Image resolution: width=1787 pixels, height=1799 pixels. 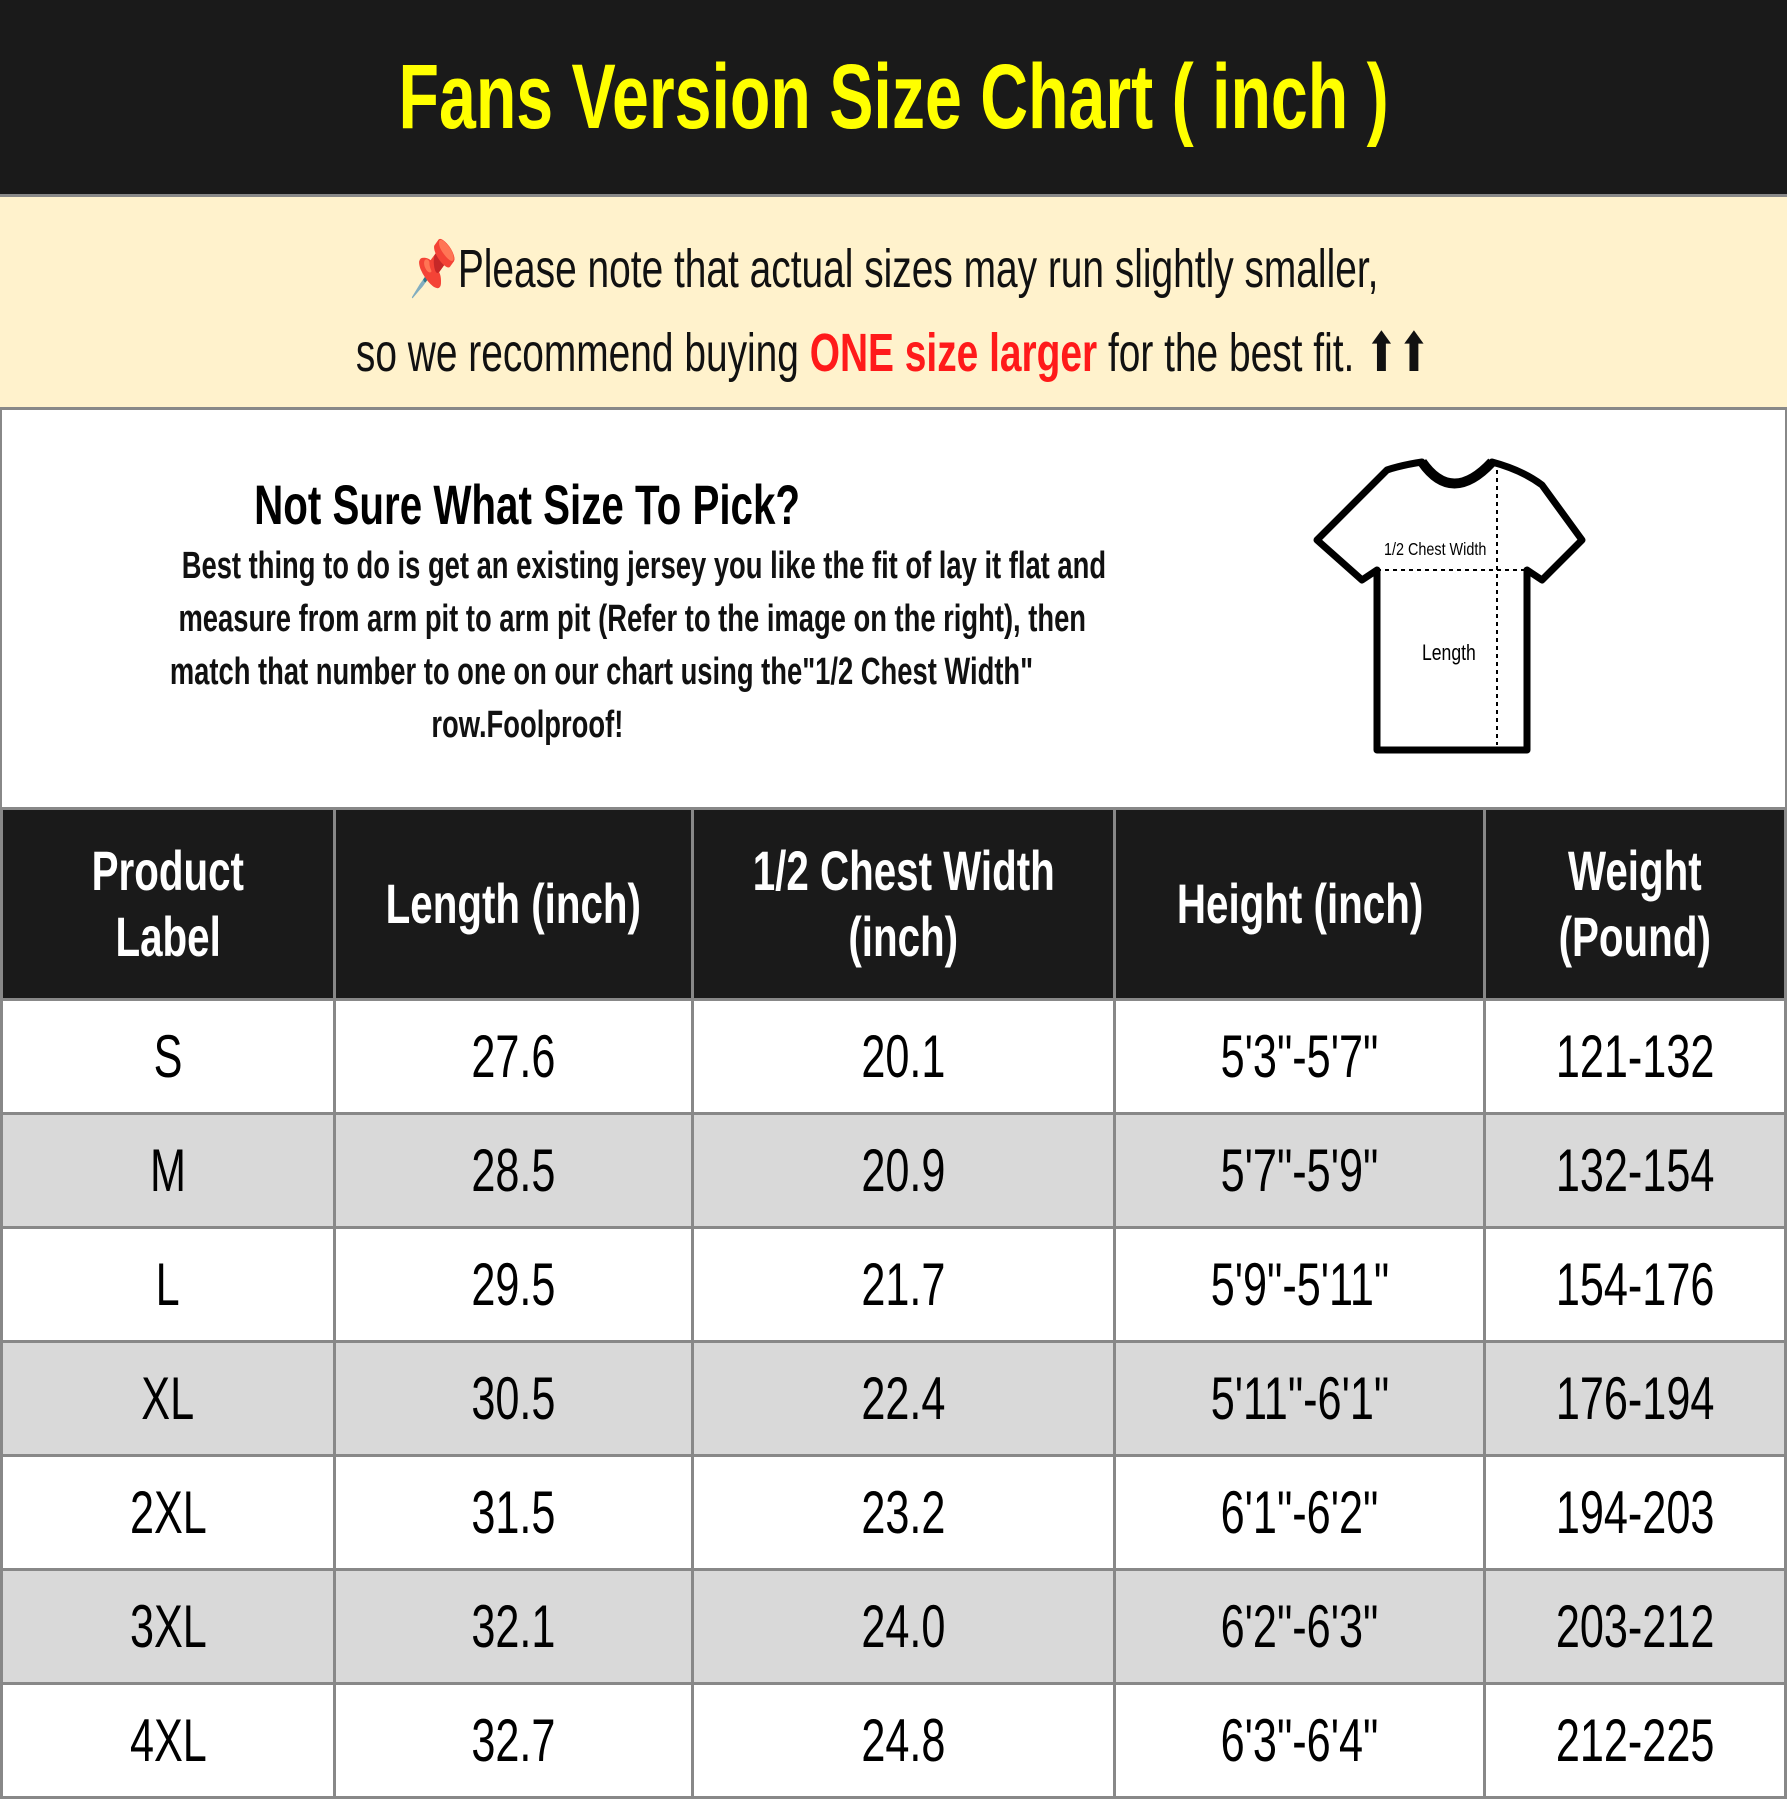 What do you see at coordinates (168, 1398) in the screenshot?
I see `cell-value: XL` at bounding box center [168, 1398].